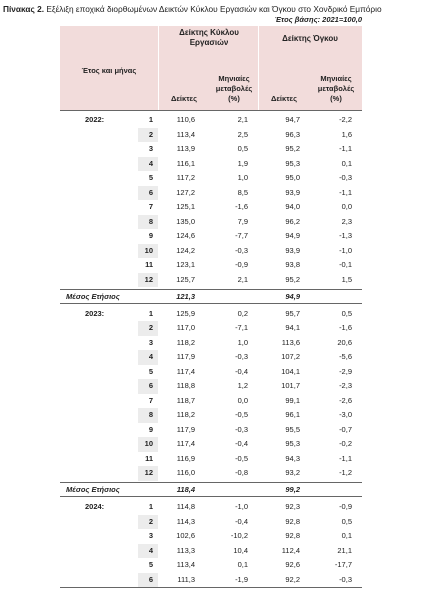  I want to click on cell: -0,1, so click(345, 264).